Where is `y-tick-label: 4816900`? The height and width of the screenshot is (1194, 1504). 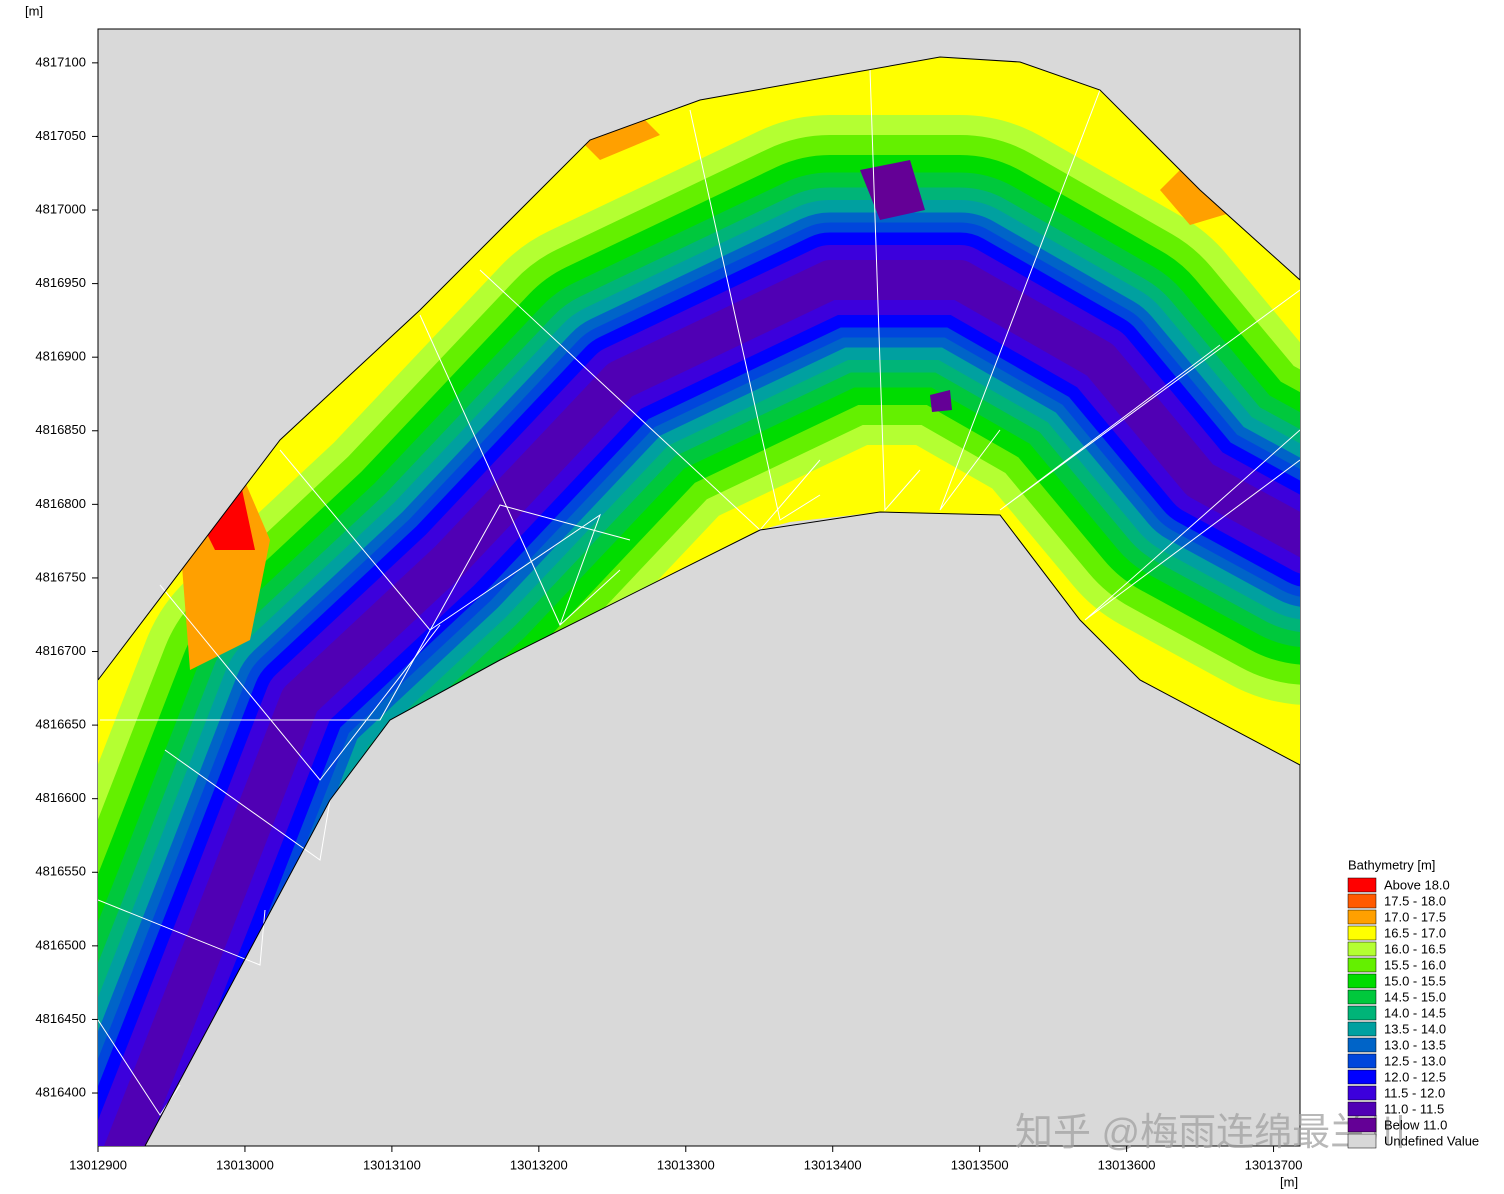 y-tick-label: 4816900 is located at coordinates (60, 356).